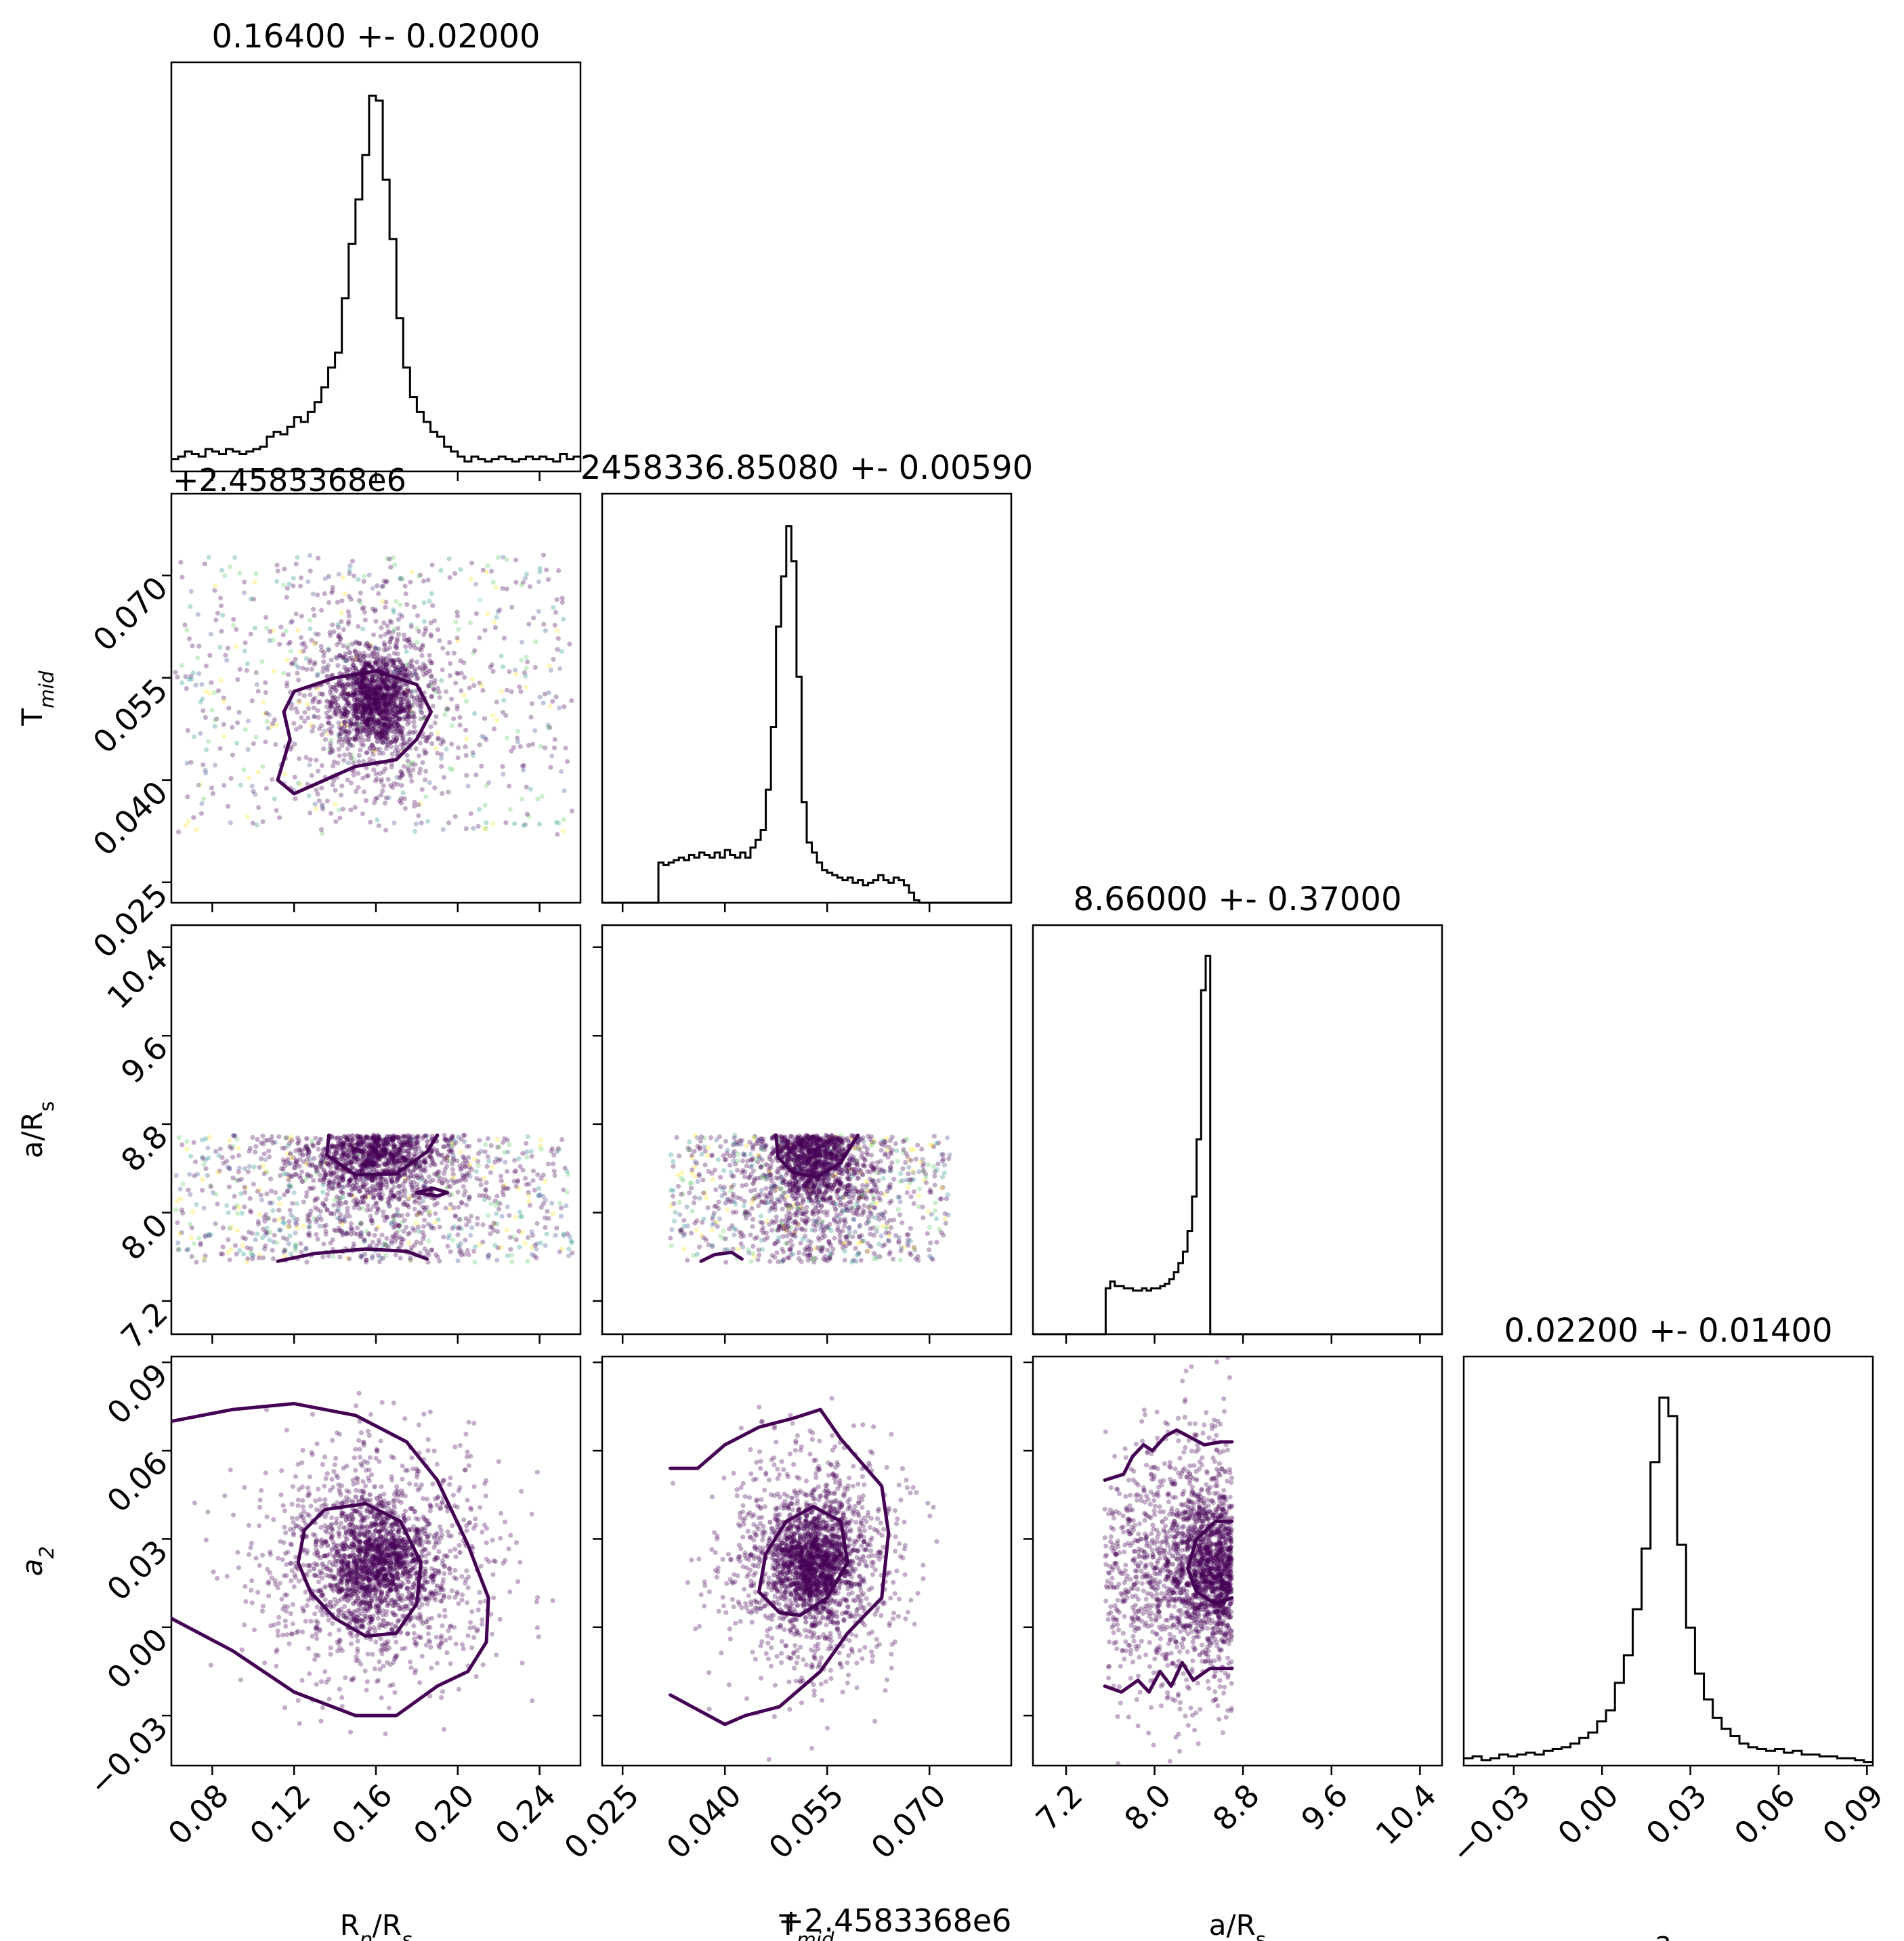 This screenshot has height=1941, width=1904. Describe the element at coordinates (375, 278) in the screenshot. I see `histogram-step-line` at that location.